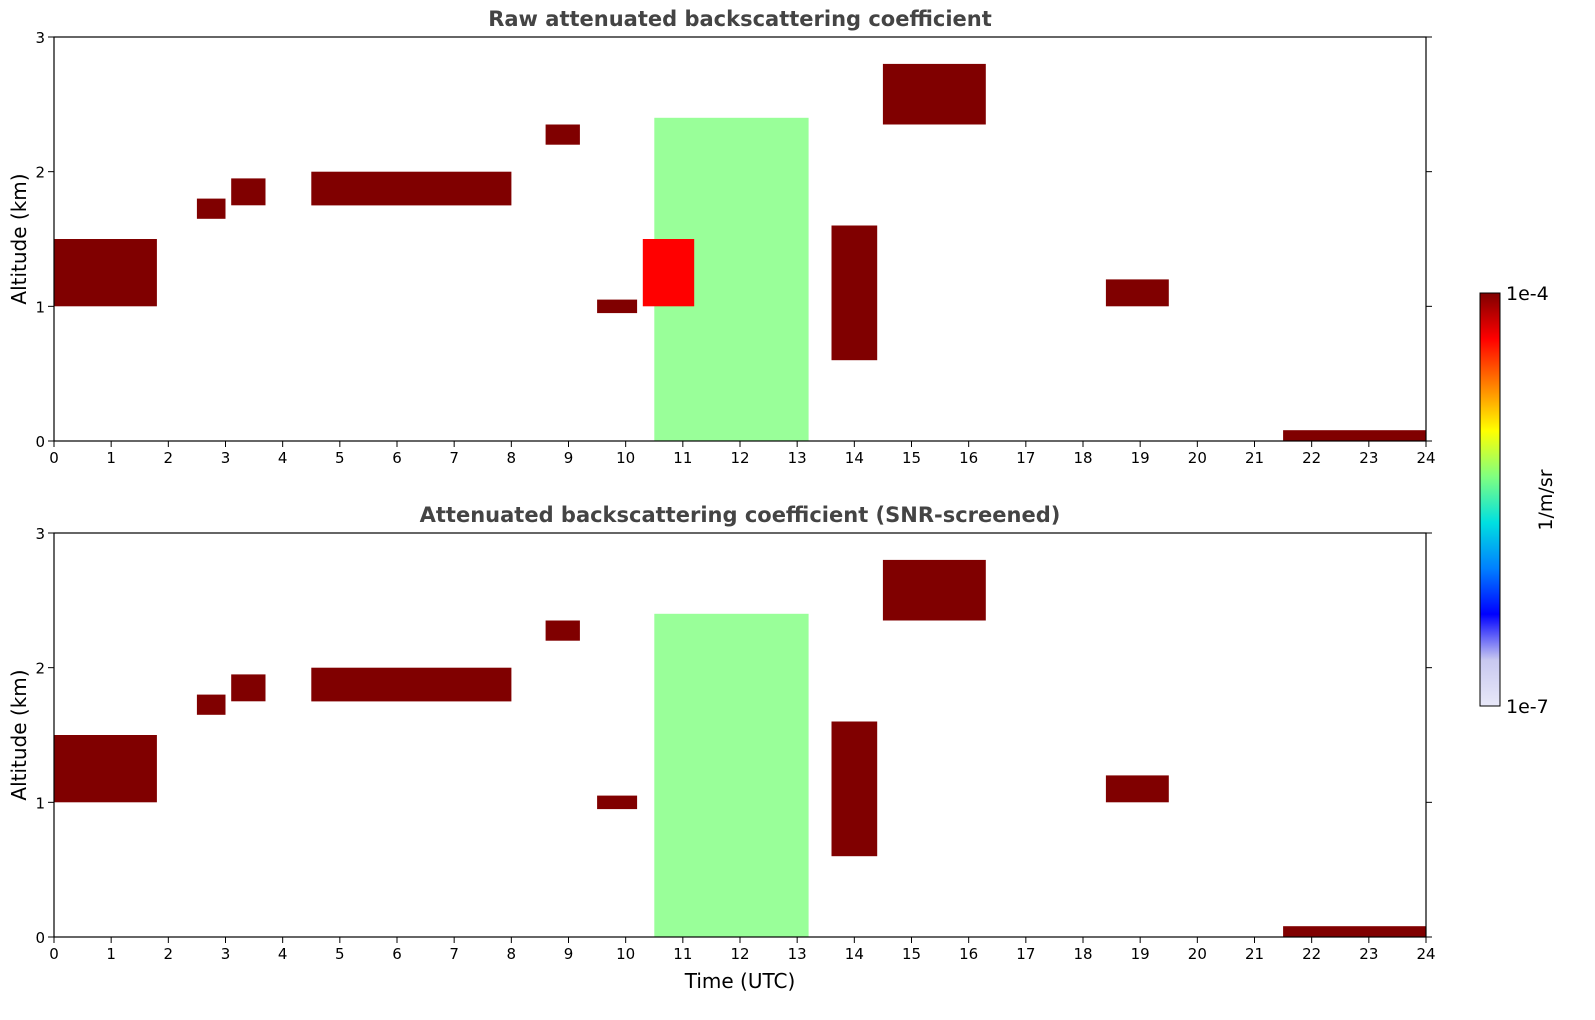  I want to click on colorbar-bar, so click(1490, 499).